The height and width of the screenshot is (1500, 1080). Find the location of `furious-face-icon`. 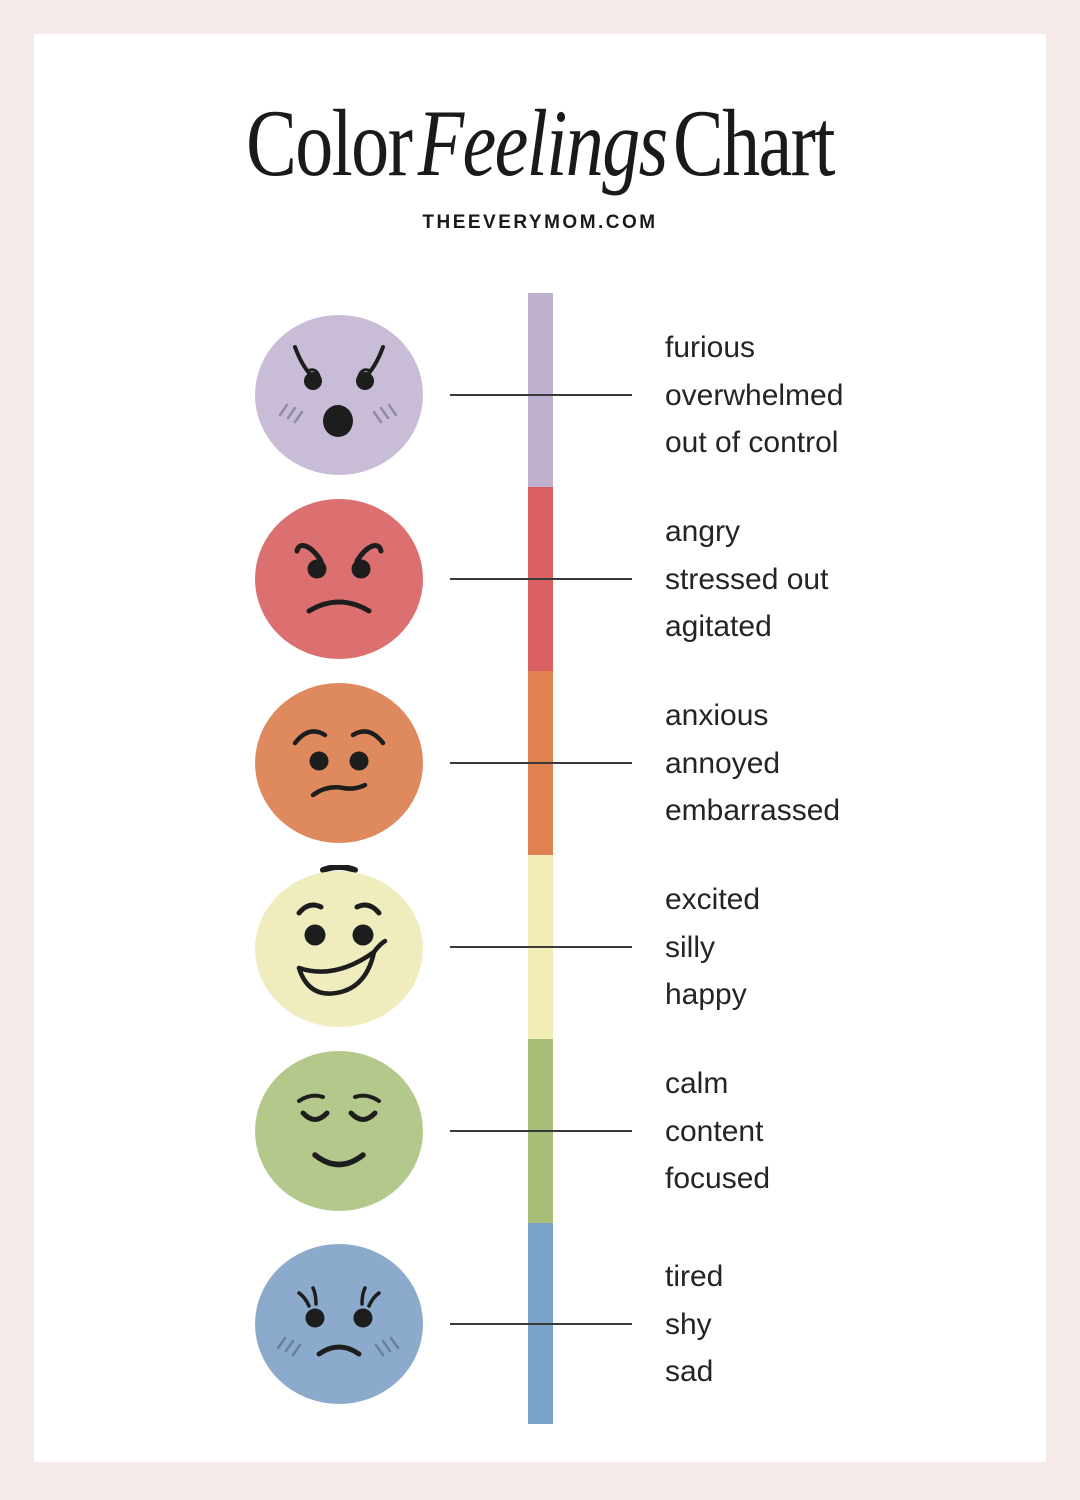

furious-face-icon is located at coordinates (339, 395).